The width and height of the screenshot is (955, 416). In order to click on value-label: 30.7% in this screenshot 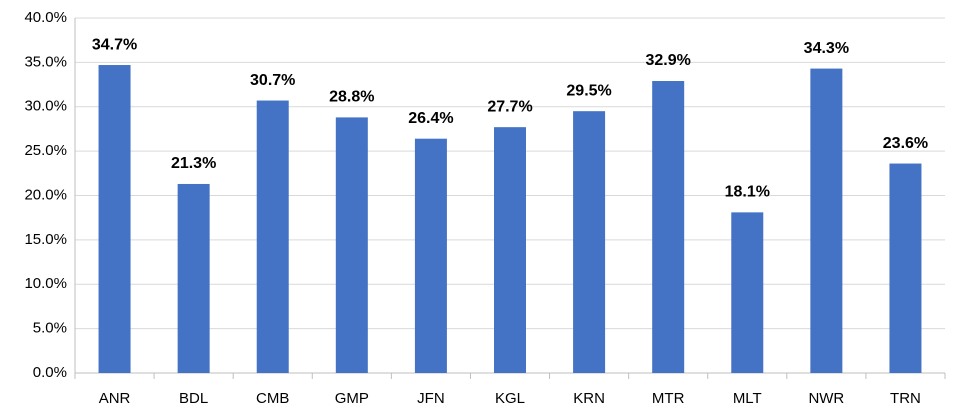, I will do `click(272, 80)`.